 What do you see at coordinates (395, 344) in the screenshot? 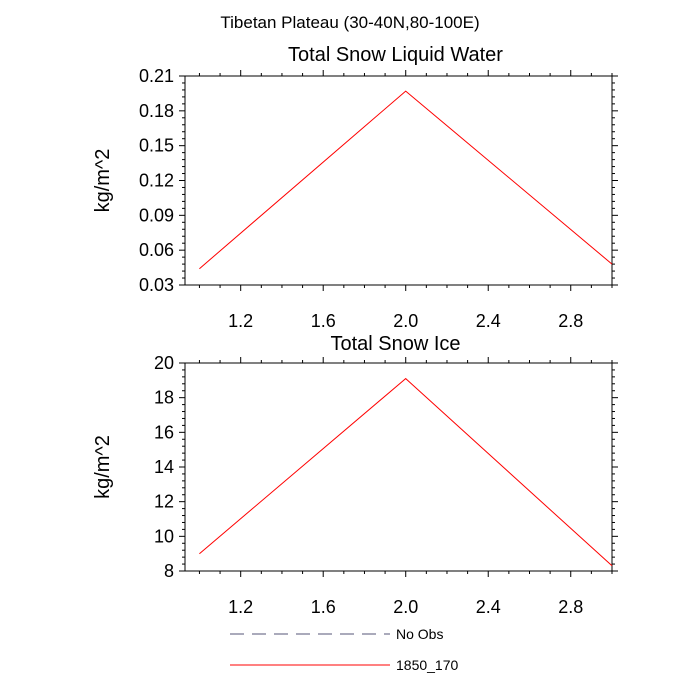
I see `chart-title: Total Snow Ice` at bounding box center [395, 344].